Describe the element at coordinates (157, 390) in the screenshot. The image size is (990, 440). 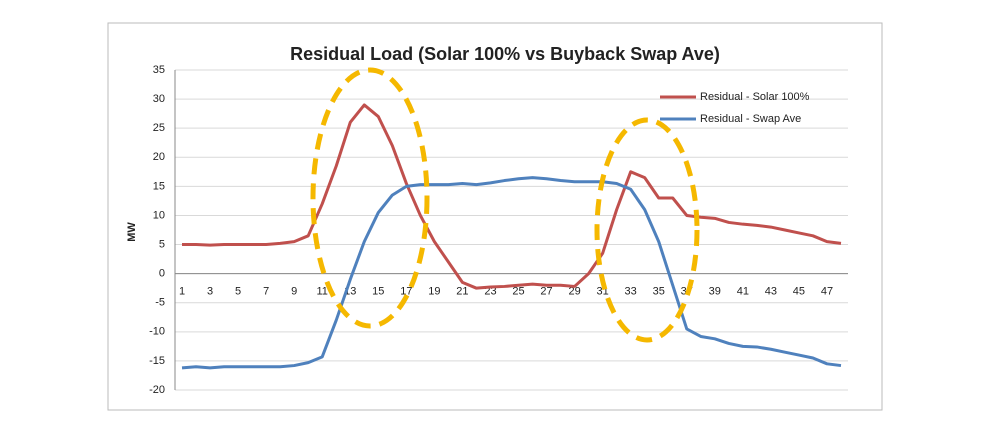
I see `y-tick-label: -20` at that location.